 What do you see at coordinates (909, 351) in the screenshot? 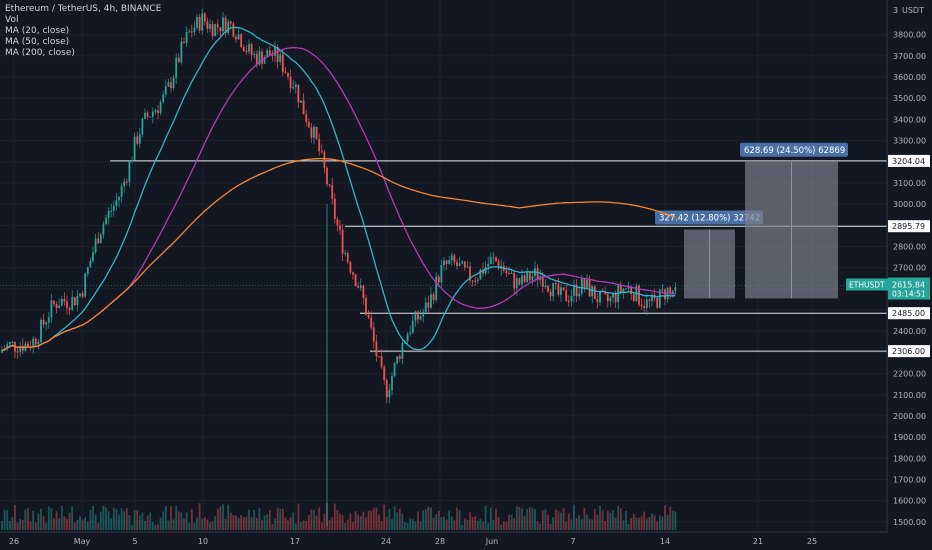
I see `level-tag` at bounding box center [909, 351].